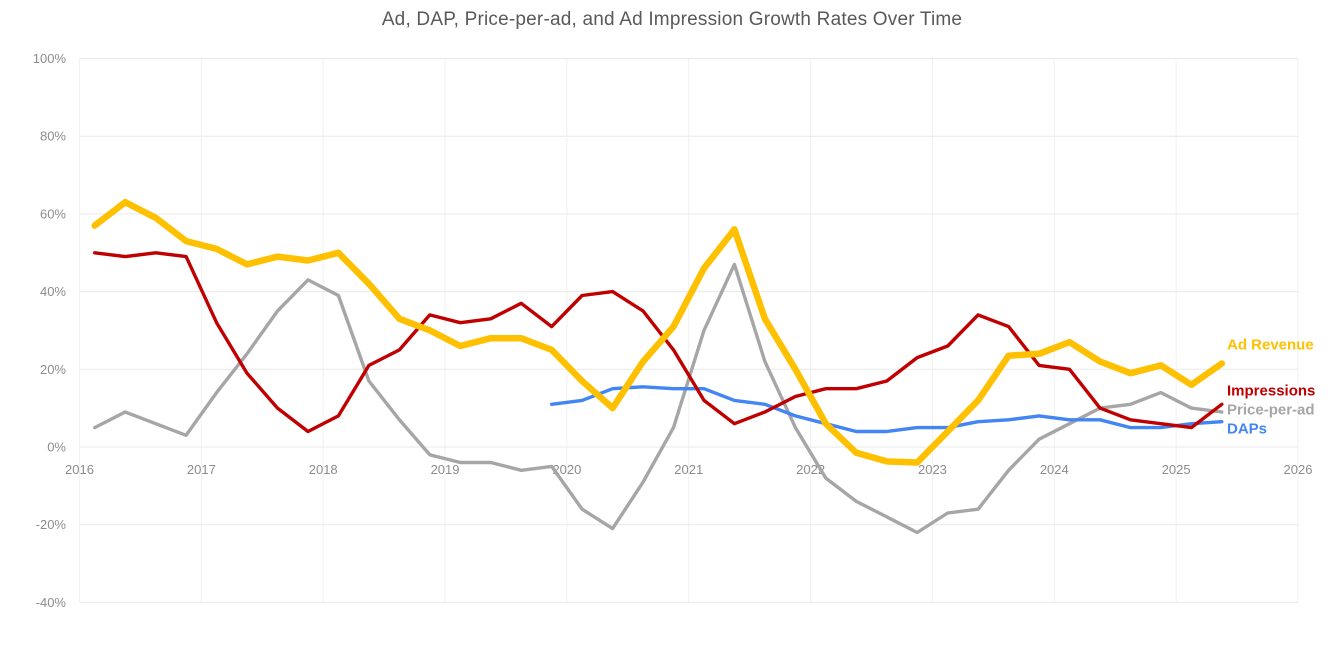 The width and height of the screenshot is (1330, 648). What do you see at coordinates (1270, 345) in the screenshot?
I see `legend-label-ad-revenue: Ad Revenue` at bounding box center [1270, 345].